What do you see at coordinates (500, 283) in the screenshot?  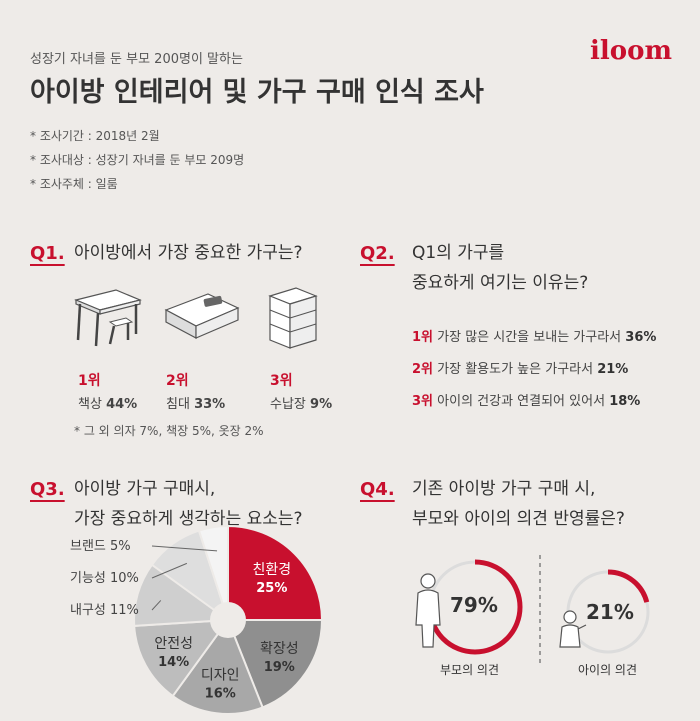 I see `q2-question-line2: 중요하게 여기는 이유는?` at bounding box center [500, 283].